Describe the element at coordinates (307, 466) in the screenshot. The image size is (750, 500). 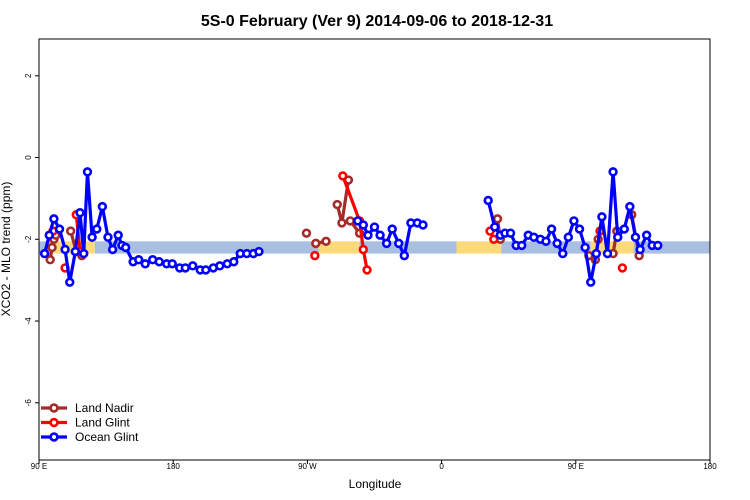
I see `x-tick-label: 90 W` at that location.